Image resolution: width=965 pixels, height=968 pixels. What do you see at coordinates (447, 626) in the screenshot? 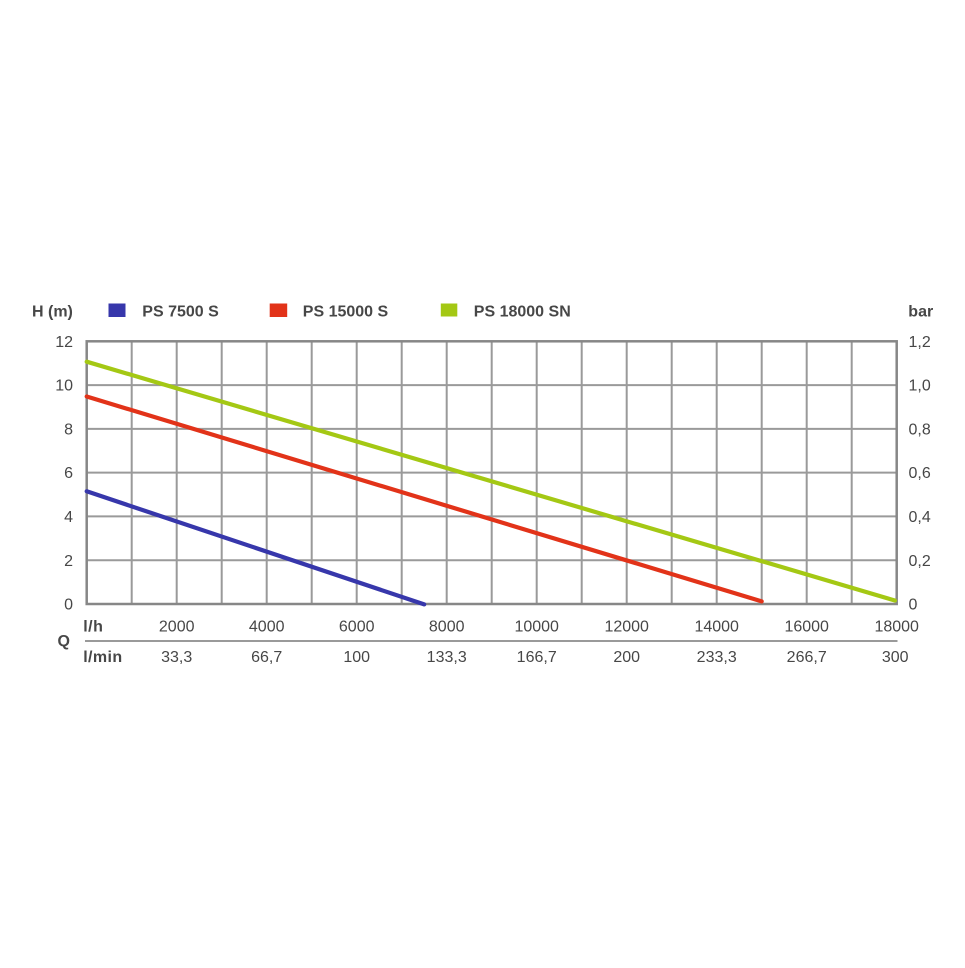
I see `svg-text: 8000` at bounding box center [447, 626].